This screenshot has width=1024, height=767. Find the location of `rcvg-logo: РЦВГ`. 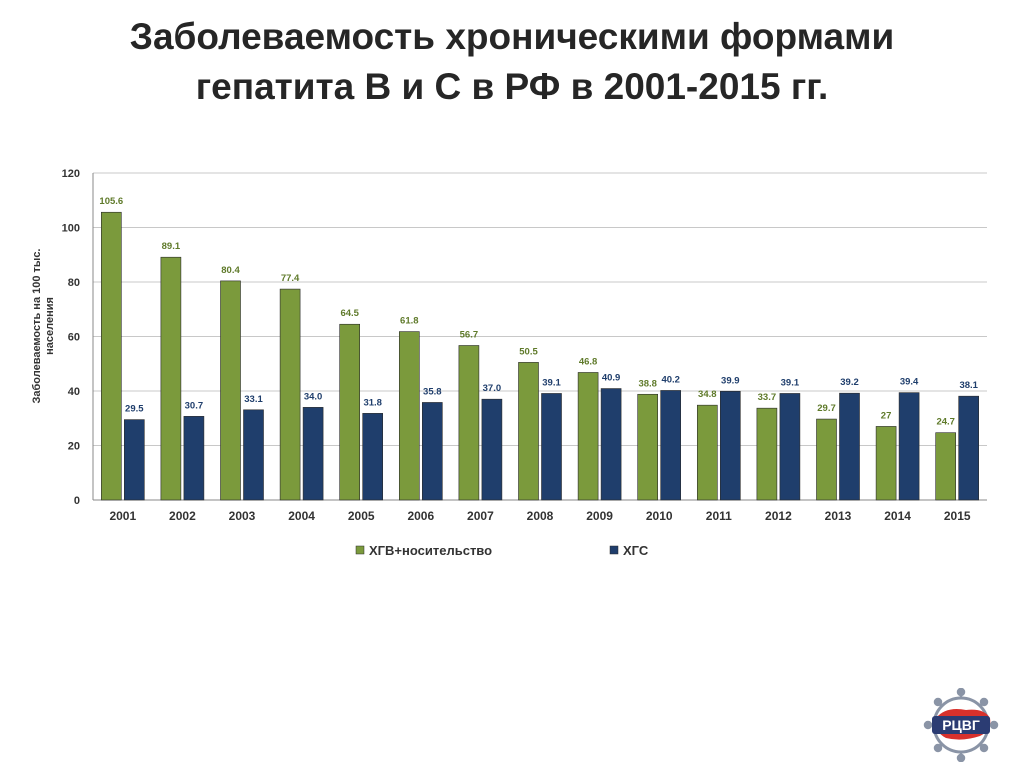

rcvg-logo: РЦВГ is located at coordinates (961, 725).